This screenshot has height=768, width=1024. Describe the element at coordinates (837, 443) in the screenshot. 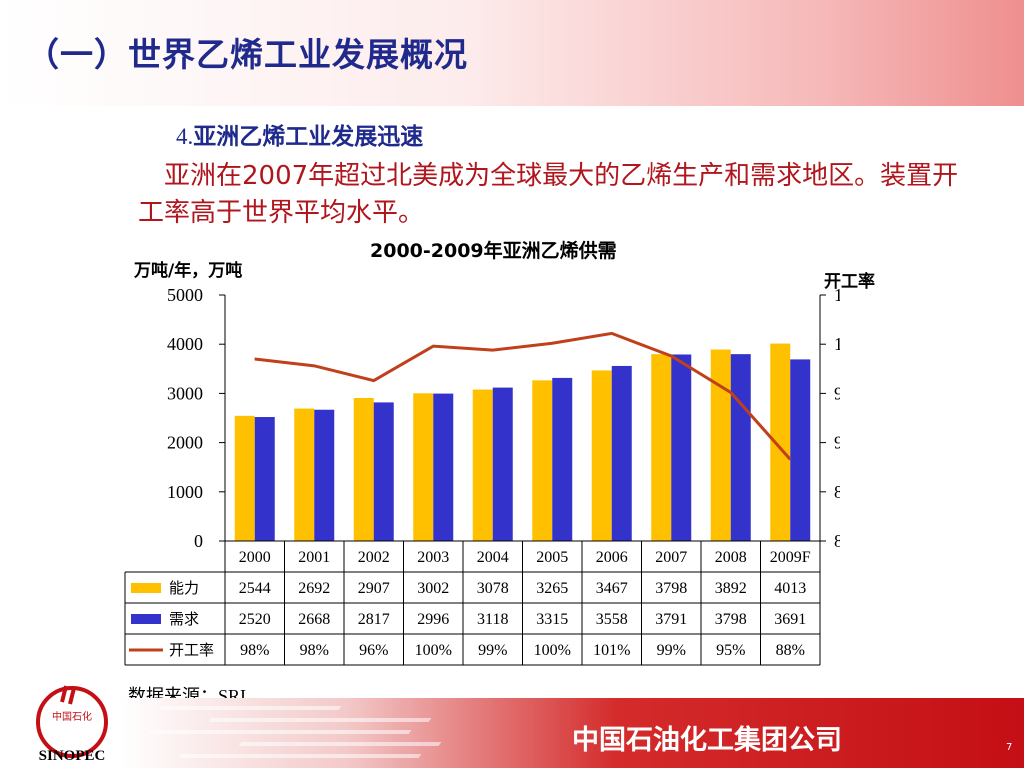

I see `right-tick-label: 90%` at that location.